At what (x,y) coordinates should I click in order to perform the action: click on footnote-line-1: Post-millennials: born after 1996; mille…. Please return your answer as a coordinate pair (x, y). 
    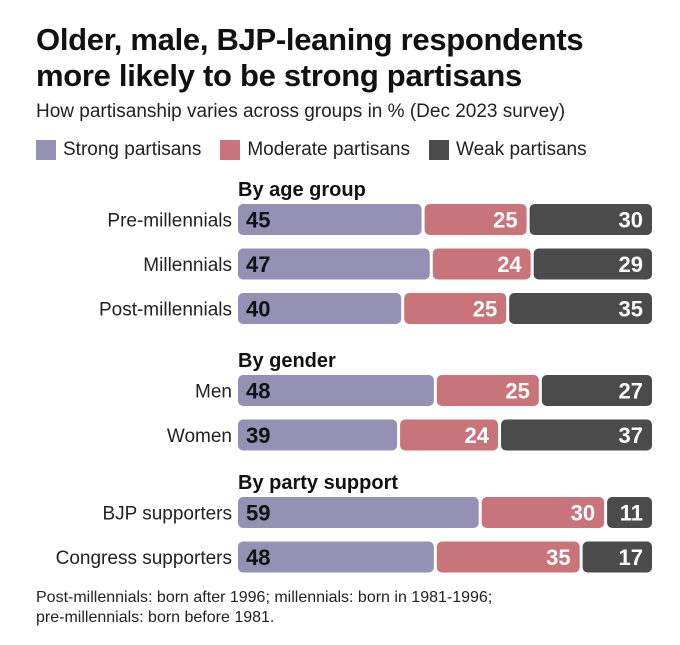
    Looking at the image, I should click on (264, 597).